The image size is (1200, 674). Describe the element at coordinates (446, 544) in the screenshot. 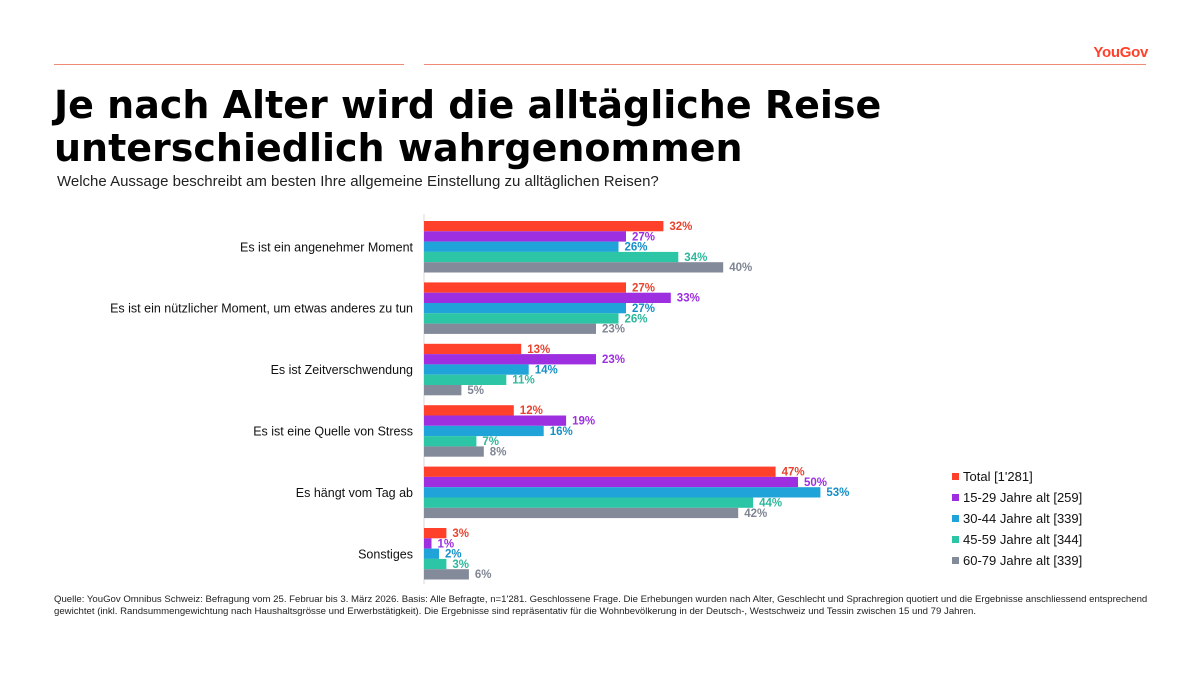

I see `data-label: 1%` at that location.